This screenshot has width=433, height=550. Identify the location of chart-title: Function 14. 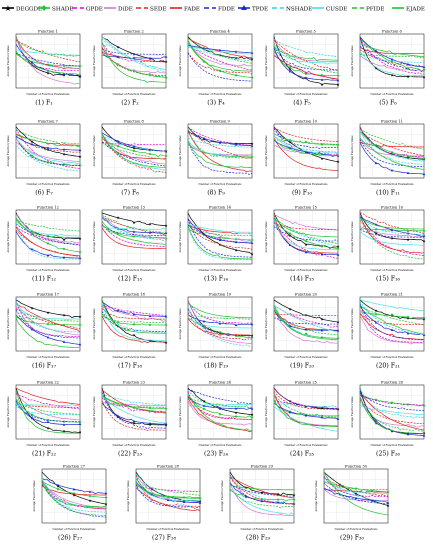
(220, 208).